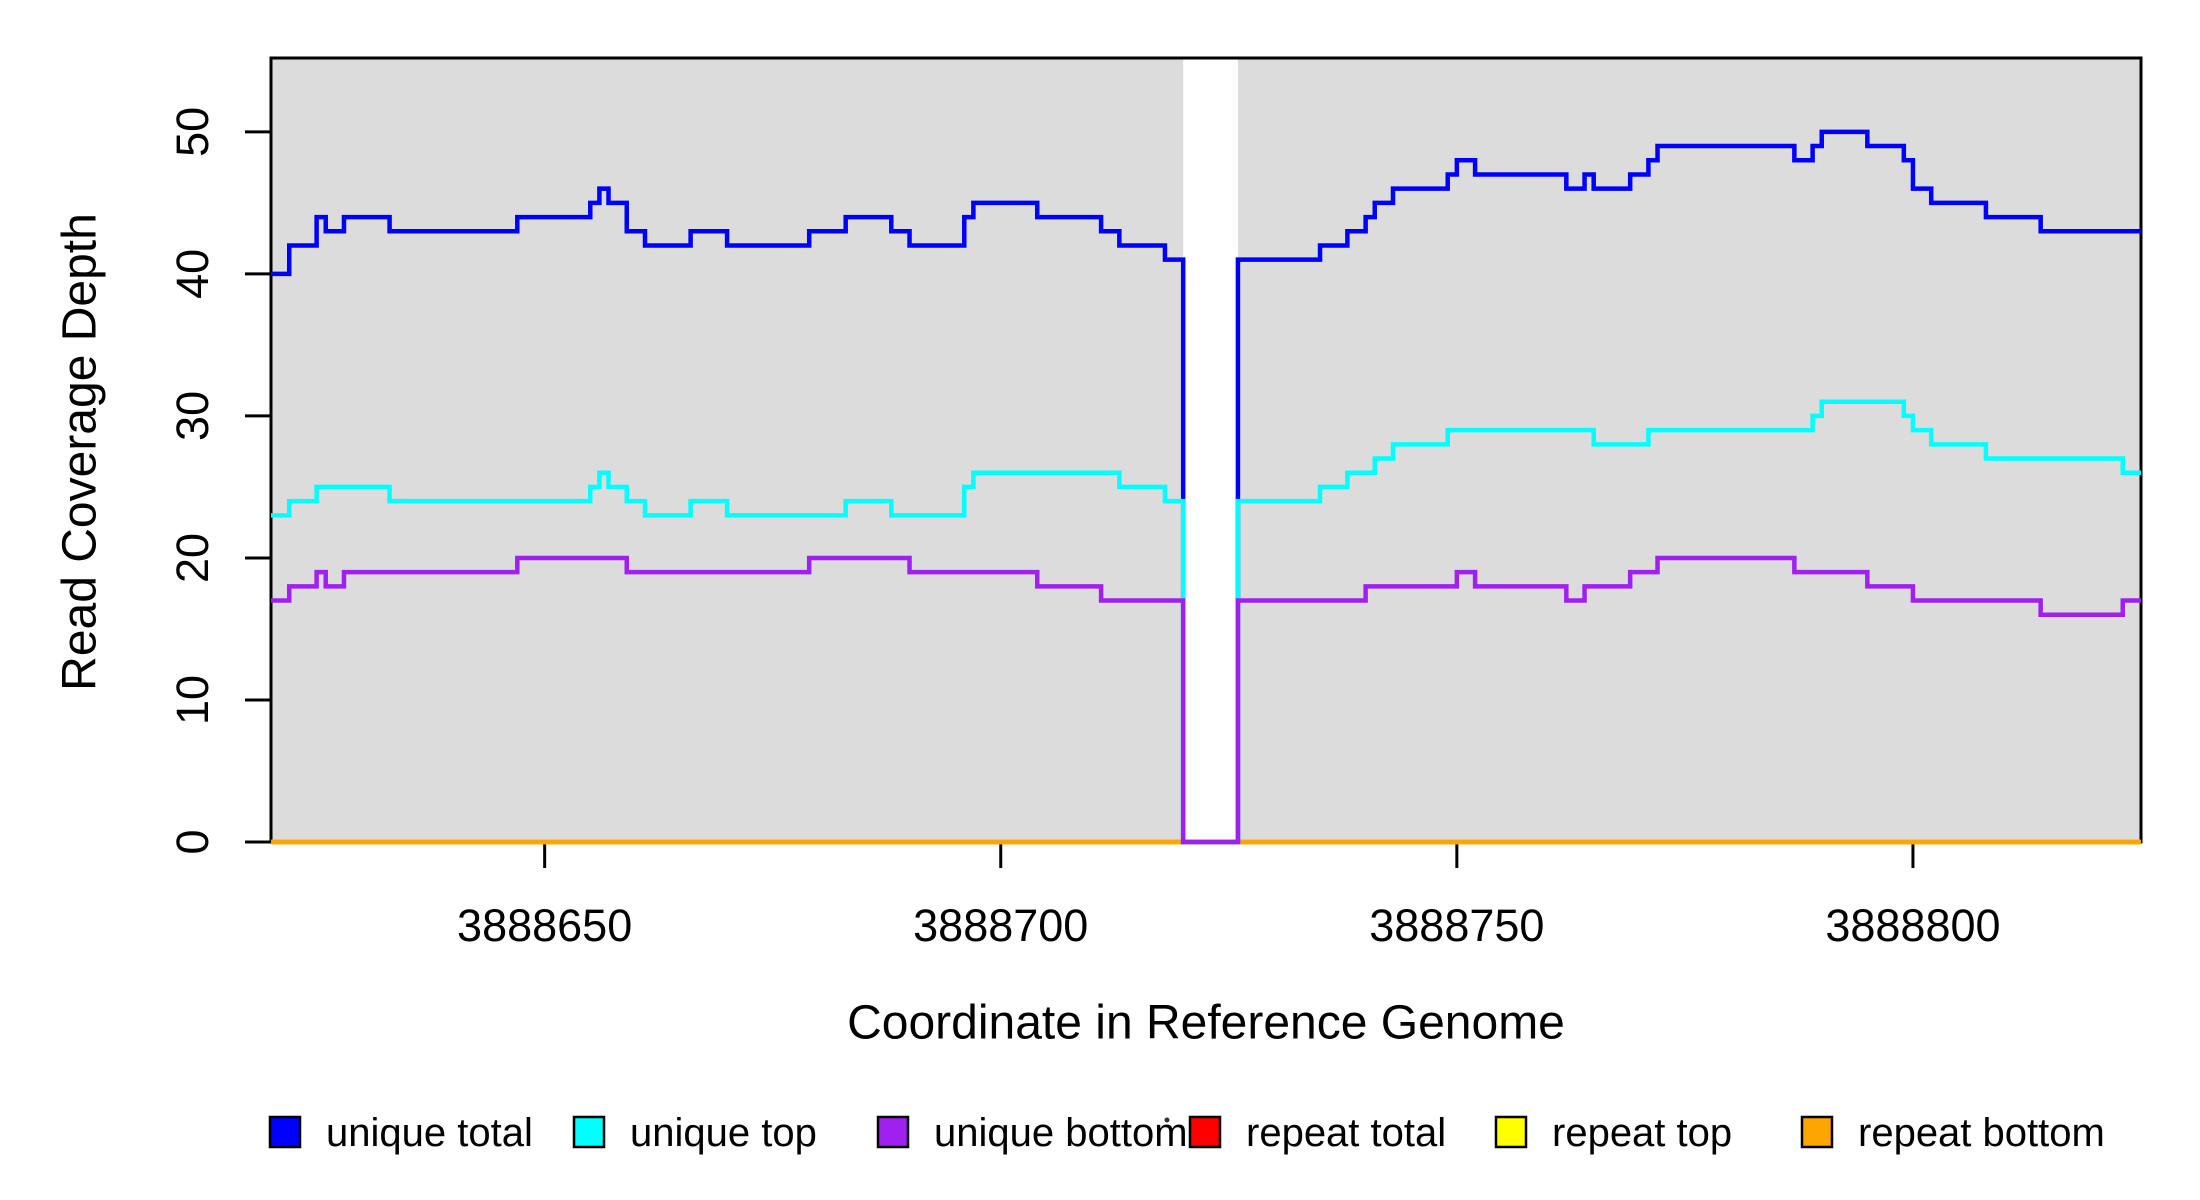 Image resolution: width=2200 pixels, height=1200 pixels. I want to click on x-tick-label: 3888750, so click(1456, 925).